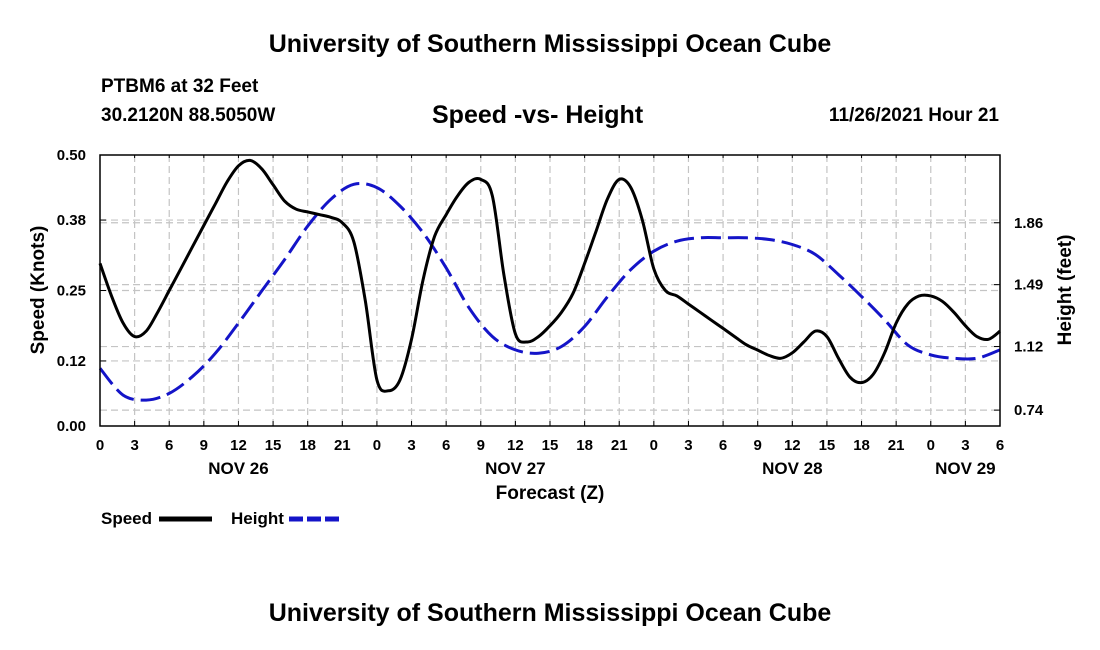  What do you see at coordinates (71, 426) in the screenshot?
I see `y-tick-label: 0.00` at bounding box center [71, 426].